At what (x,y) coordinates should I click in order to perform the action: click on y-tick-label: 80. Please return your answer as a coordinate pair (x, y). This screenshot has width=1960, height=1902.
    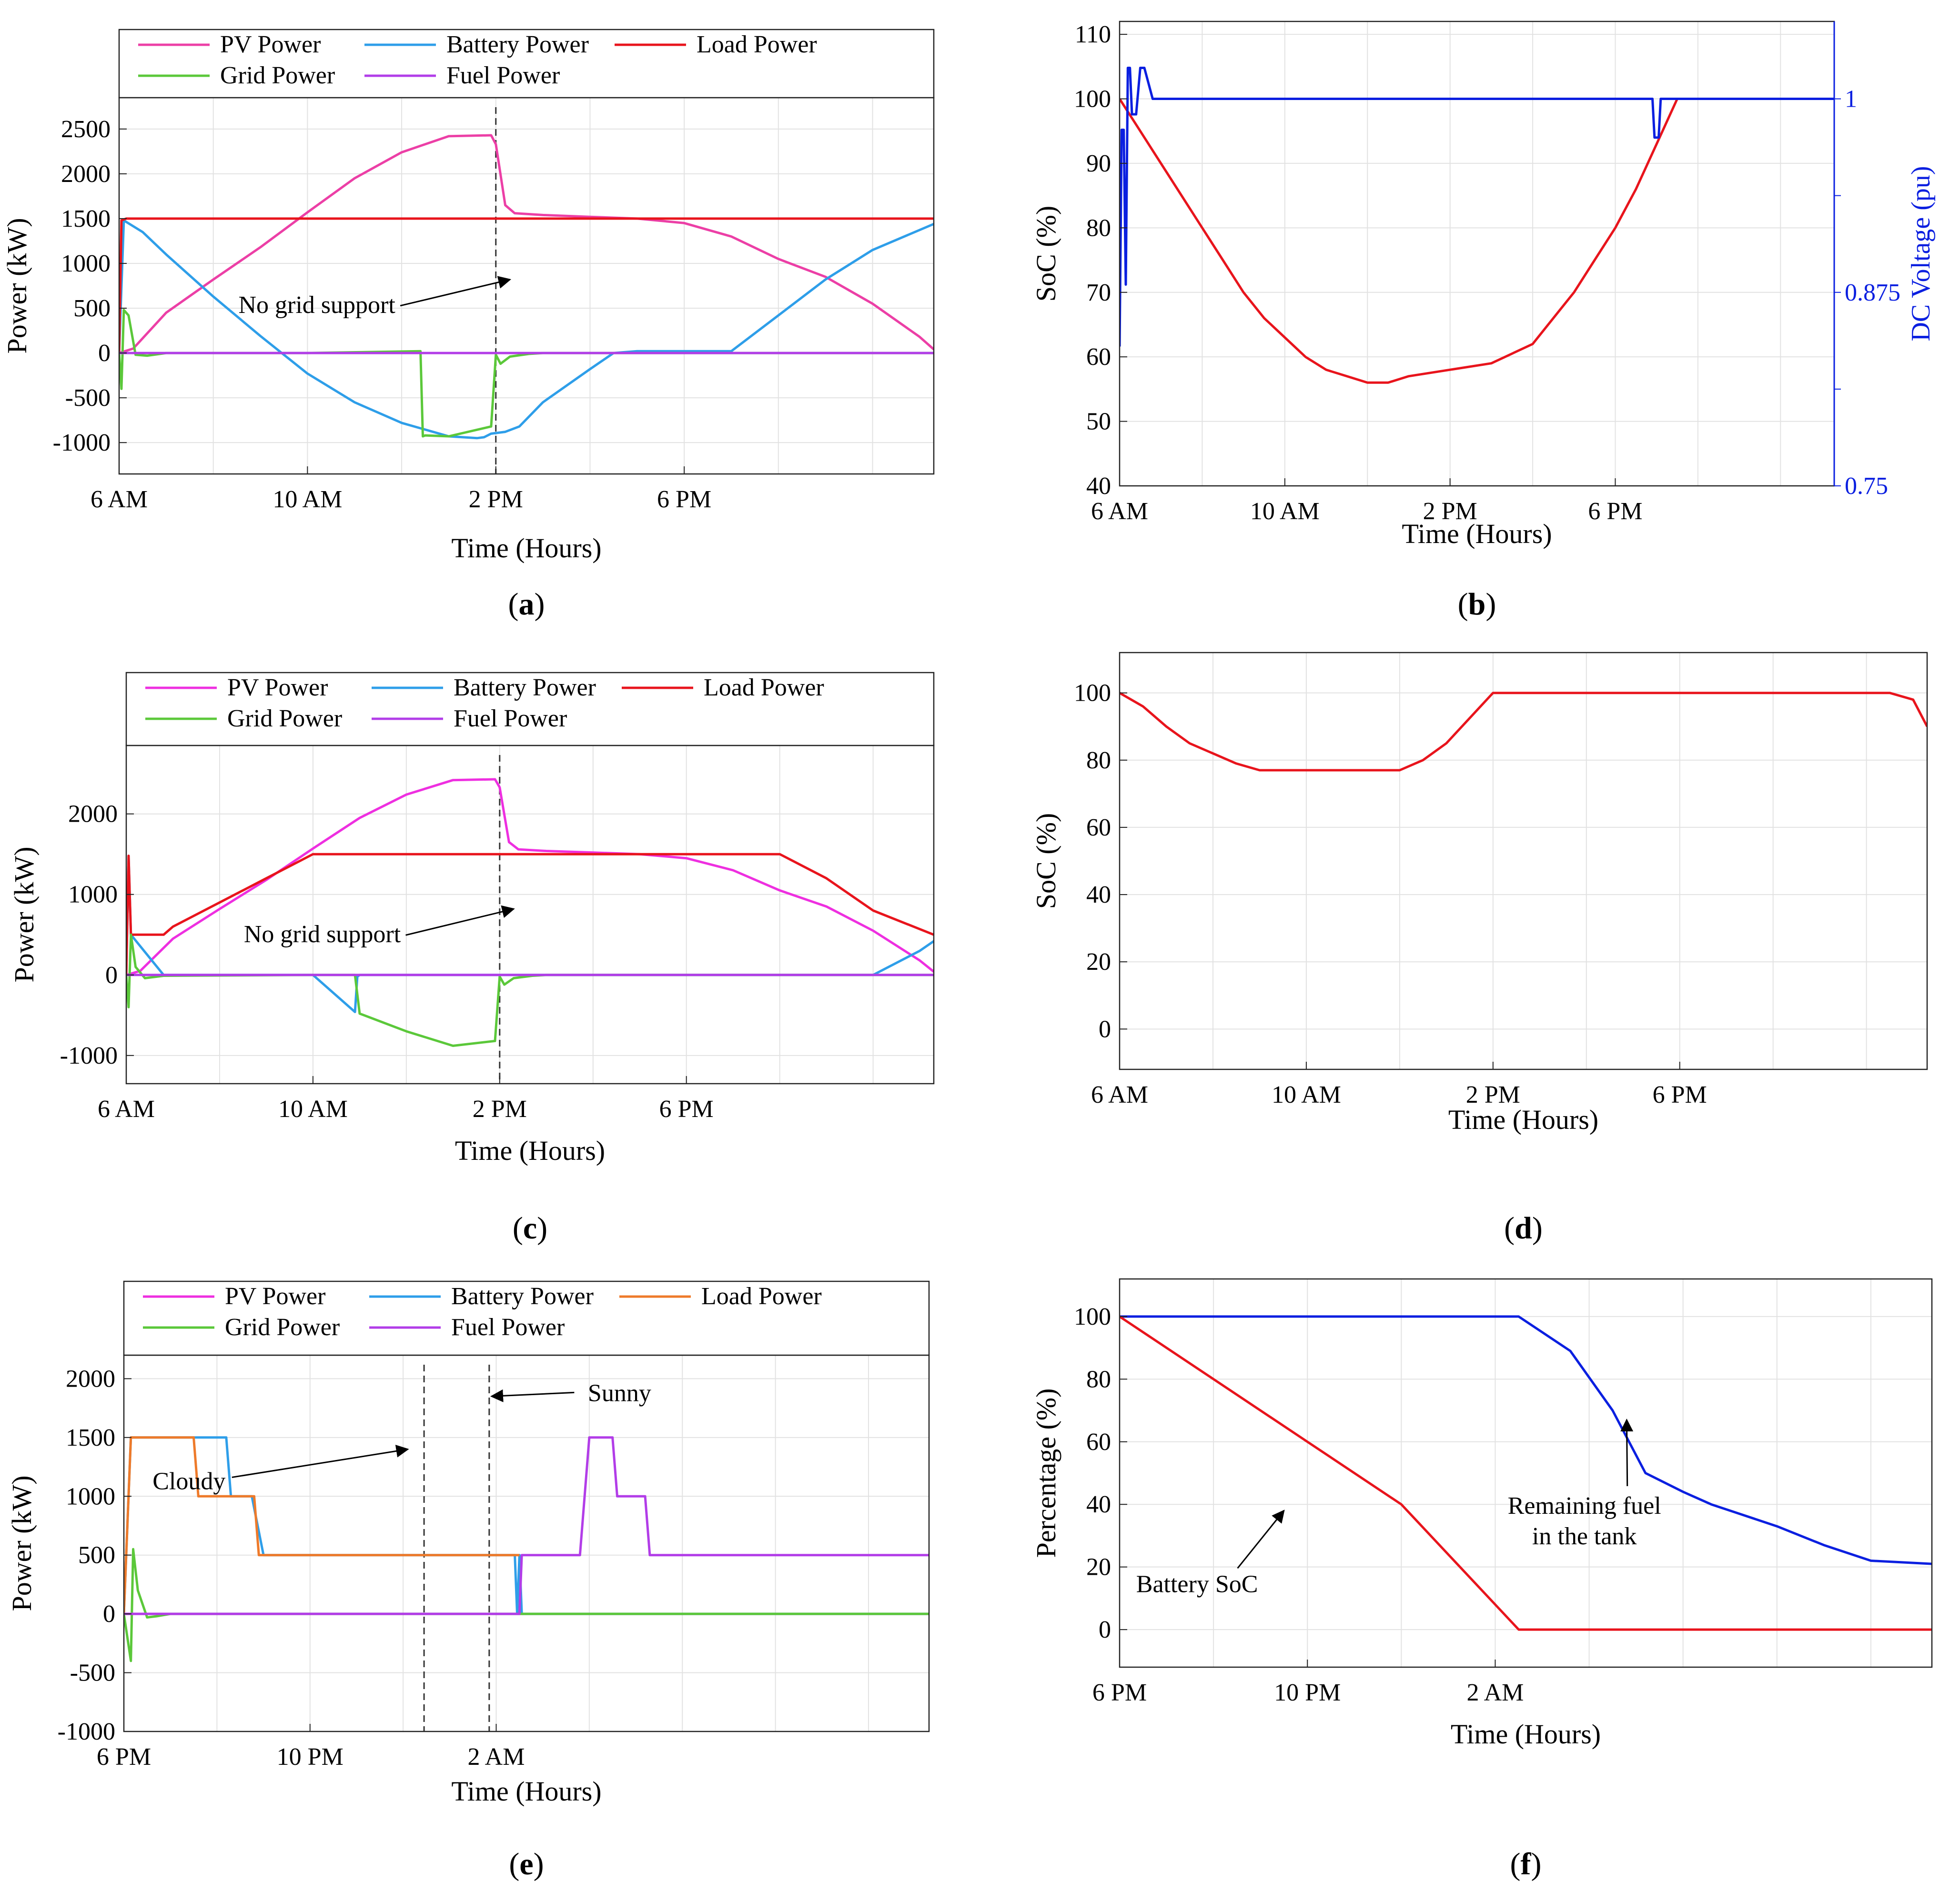
    Looking at the image, I should click on (1098, 228).